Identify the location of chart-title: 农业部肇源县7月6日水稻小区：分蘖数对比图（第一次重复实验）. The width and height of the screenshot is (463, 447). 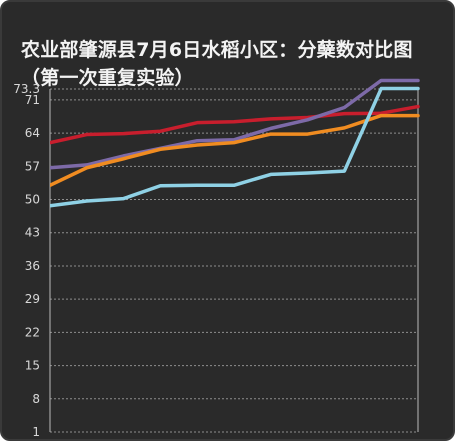
(217, 64).